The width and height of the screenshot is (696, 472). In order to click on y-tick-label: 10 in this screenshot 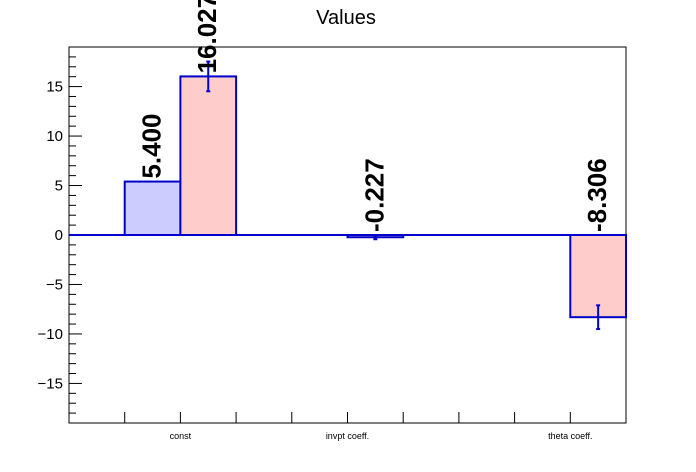, I will do `click(54, 136)`.